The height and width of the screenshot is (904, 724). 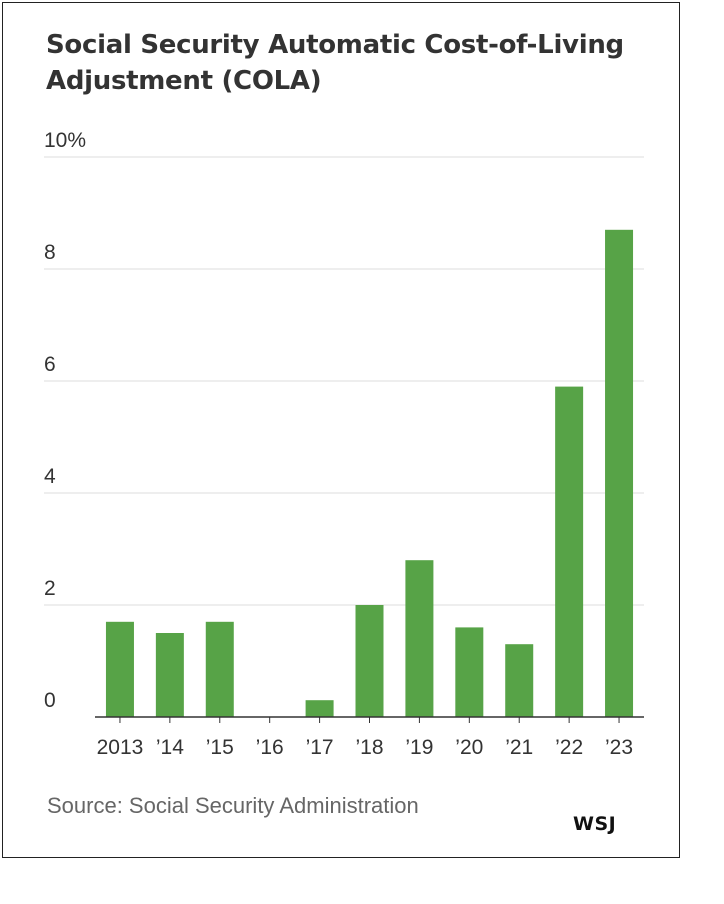 What do you see at coordinates (50, 364) in the screenshot?
I see `y-tick-label: 6` at bounding box center [50, 364].